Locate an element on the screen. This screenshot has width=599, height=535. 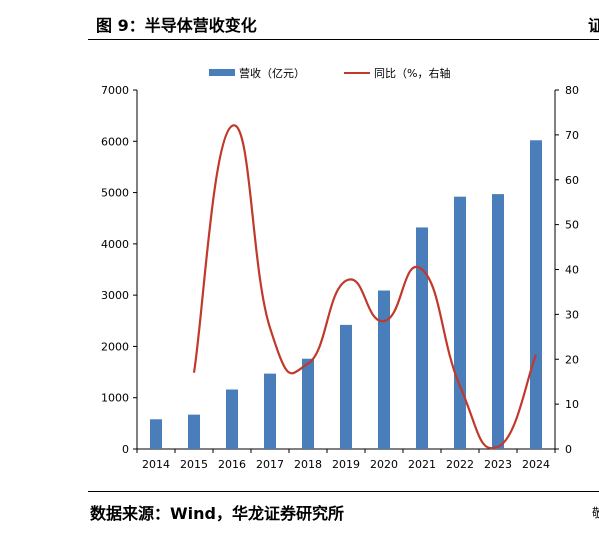
x-tick-label: 2015 is located at coordinates (194, 464).